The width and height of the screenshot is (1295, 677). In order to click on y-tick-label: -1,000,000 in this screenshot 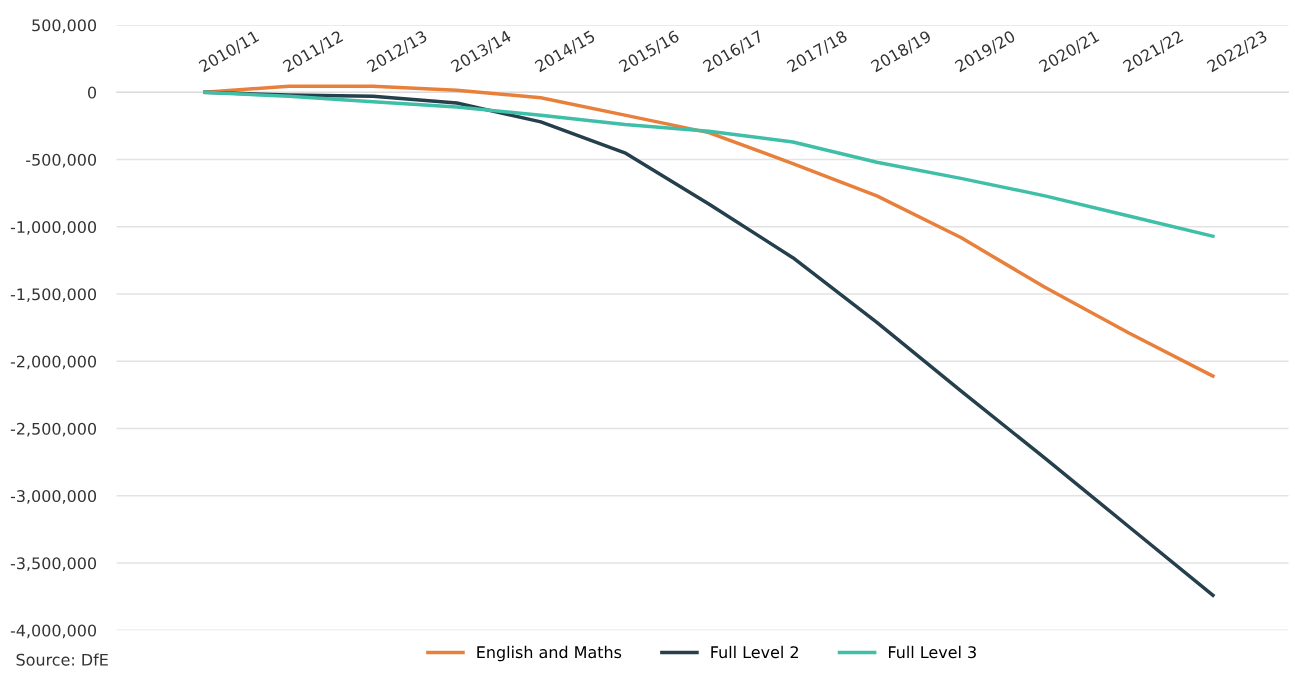, I will do `click(53, 228)`.